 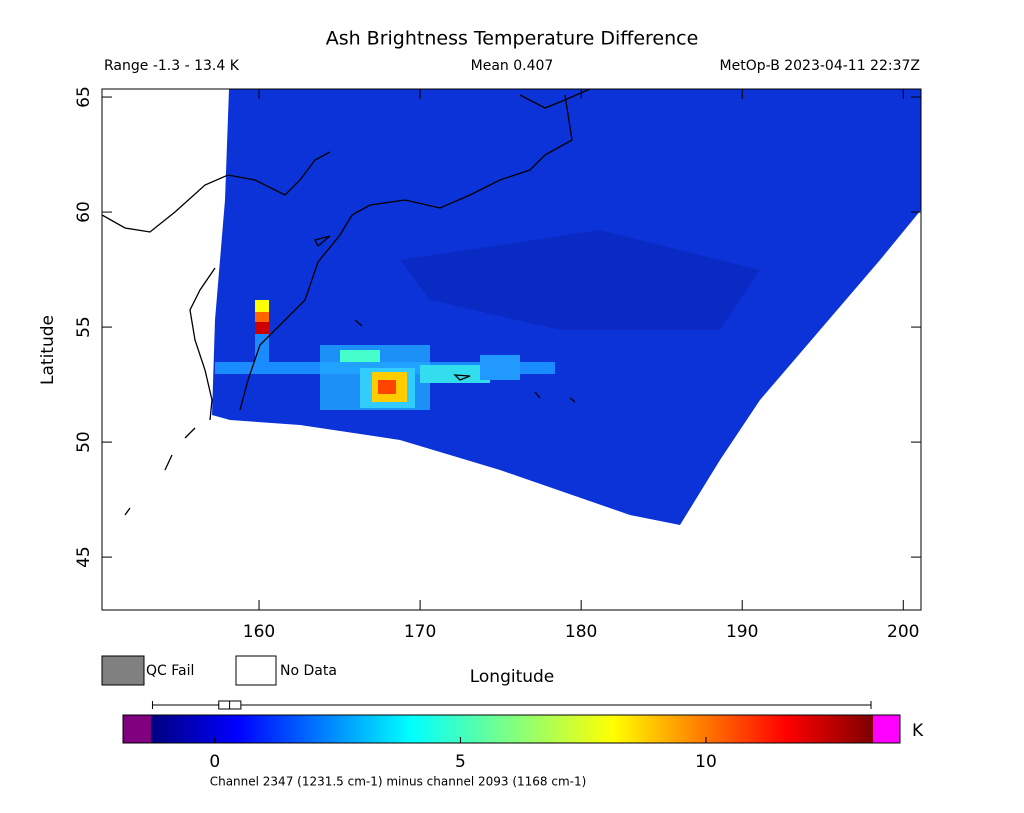 What do you see at coordinates (123, 670) in the screenshot?
I see `legend-swatch-qc` at bounding box center [123, 670].